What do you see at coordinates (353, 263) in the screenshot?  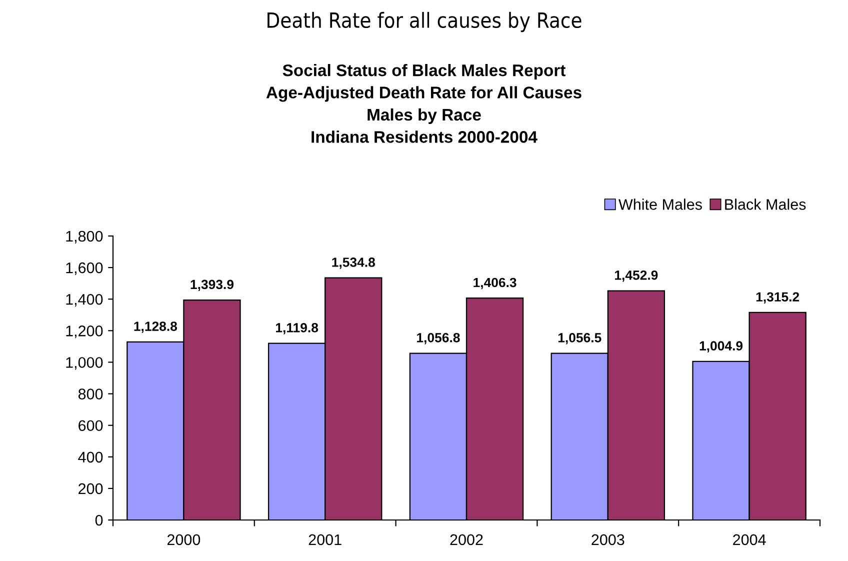 I see `text: 1,534.8` at bounding box center [353, 263].